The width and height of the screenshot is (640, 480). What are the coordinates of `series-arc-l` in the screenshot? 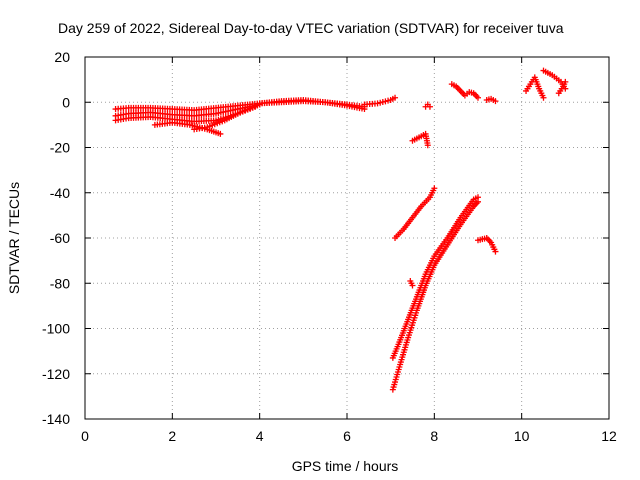 It's located at (435, 295).